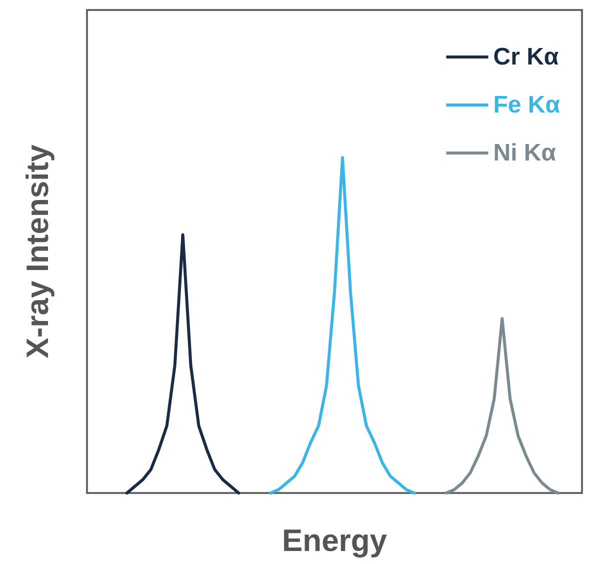  Describe the element at coordinates (335, 540) in the screenshot. I see `x-axis-title: Energy` at that location.